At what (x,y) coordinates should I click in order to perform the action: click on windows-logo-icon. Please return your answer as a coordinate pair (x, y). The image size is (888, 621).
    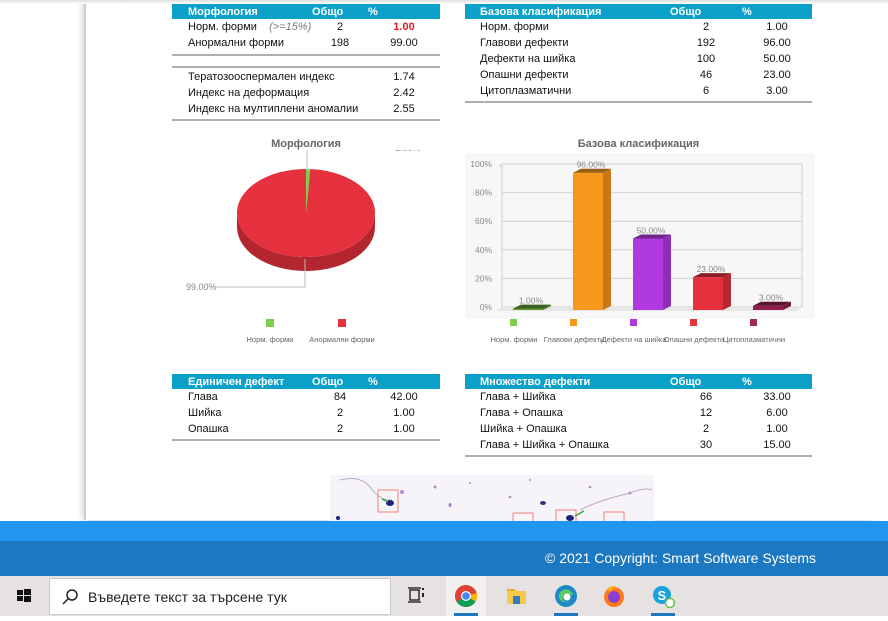
    Looking at the image, I should click on (24, 595).